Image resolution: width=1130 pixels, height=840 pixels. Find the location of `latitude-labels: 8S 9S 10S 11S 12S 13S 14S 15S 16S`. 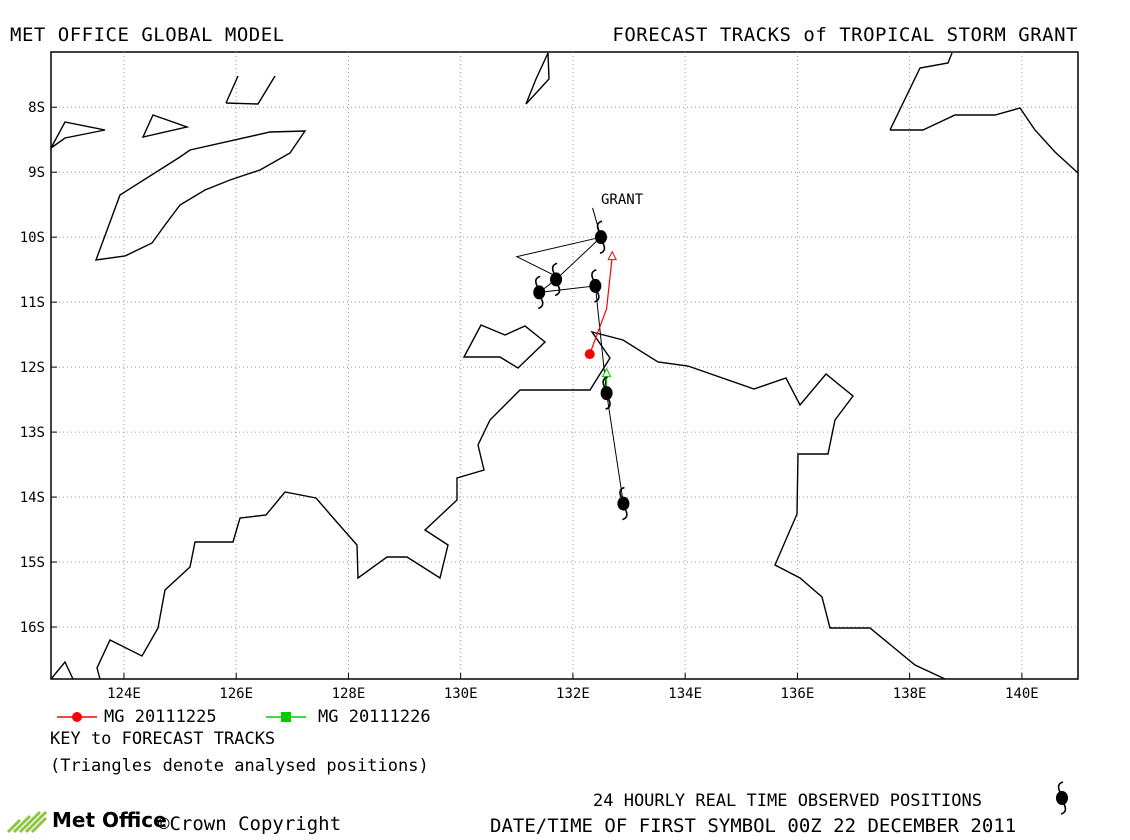

latitude-labels: 8S 9S 10S 11S 12S 13S 14S 15S 16S is located at coordinates (32, 368).